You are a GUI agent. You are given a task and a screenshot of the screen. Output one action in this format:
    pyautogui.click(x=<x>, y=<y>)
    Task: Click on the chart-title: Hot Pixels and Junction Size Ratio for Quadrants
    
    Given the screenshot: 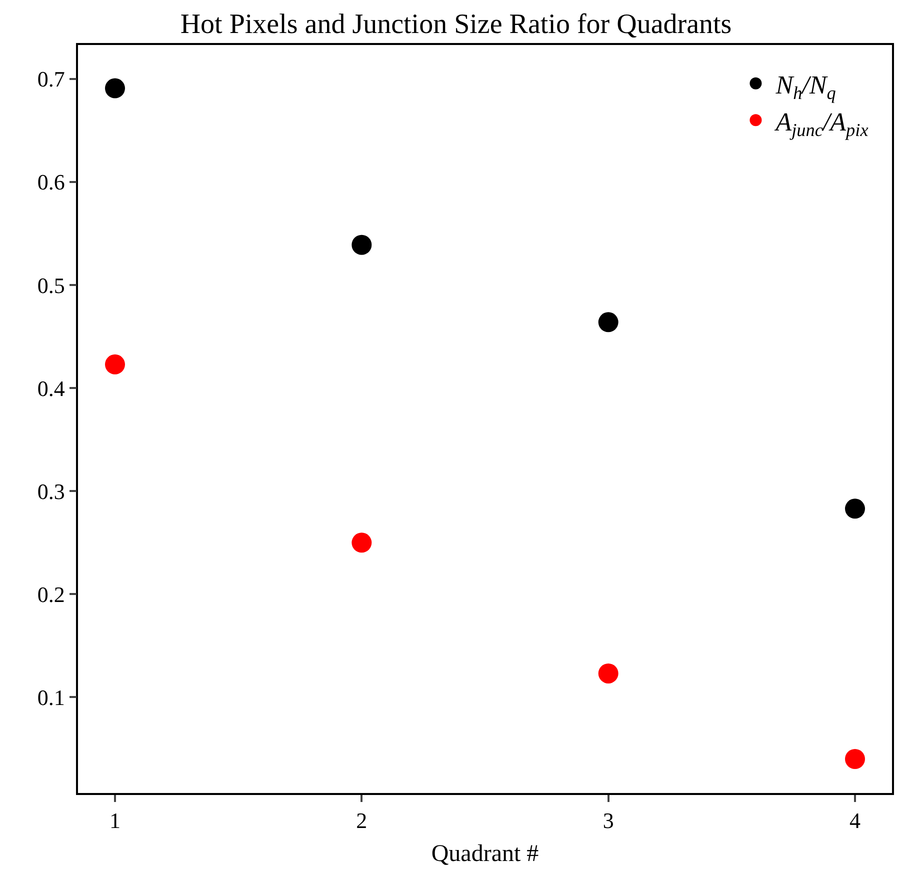 What is the action you would take?
    pyautogui.click(x=456, y=24)
    